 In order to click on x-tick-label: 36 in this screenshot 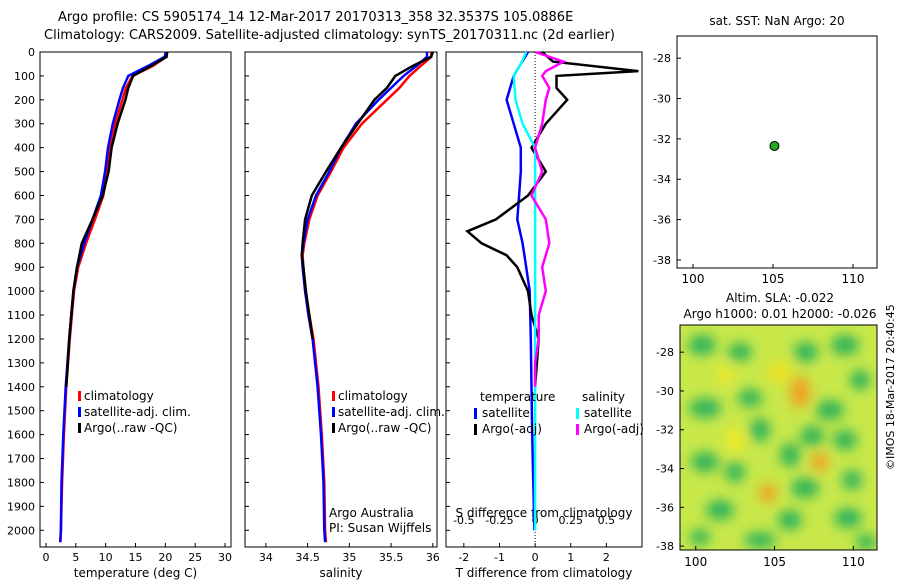, I will do `click(433, 557)`.